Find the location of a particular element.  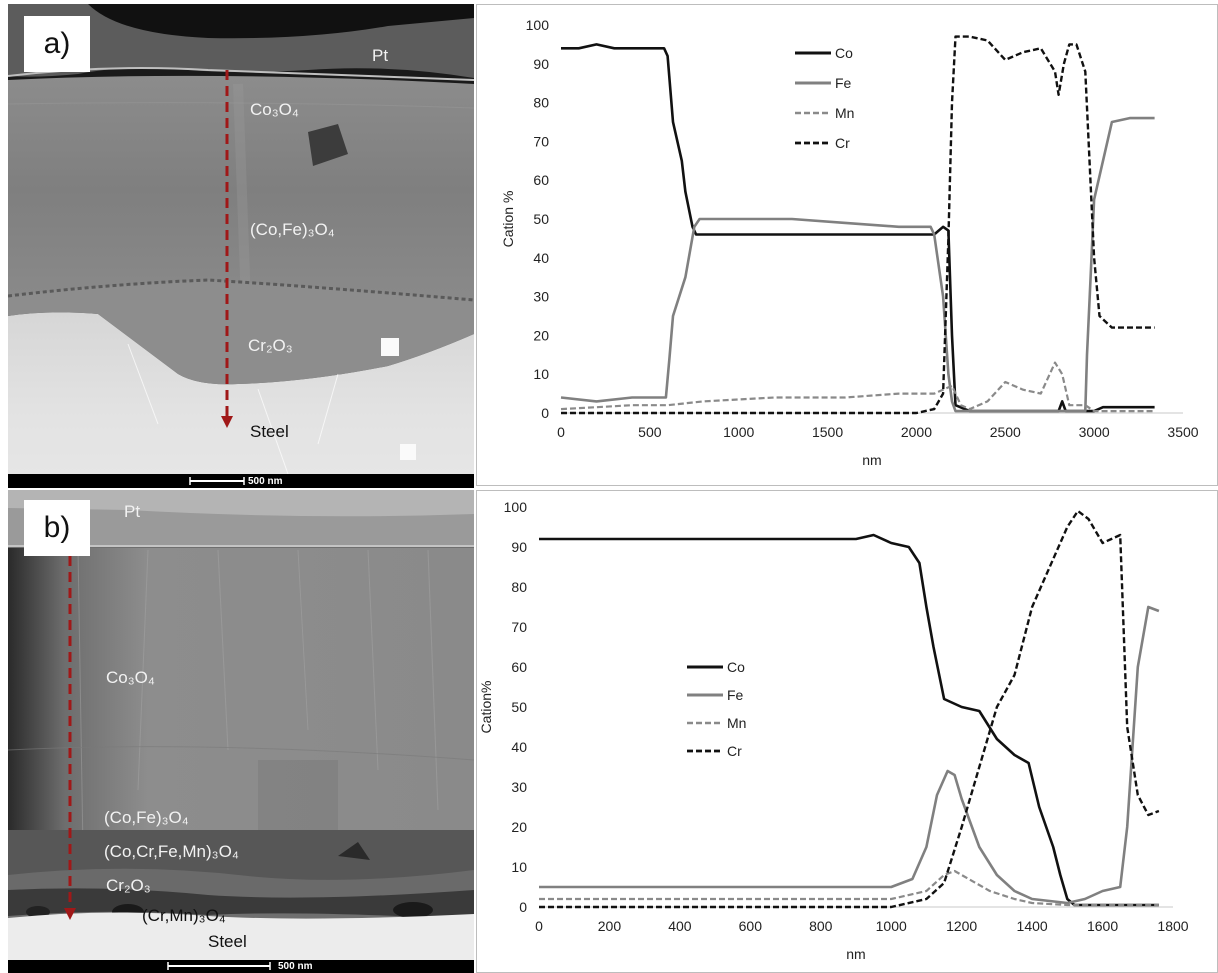

label-pt-b: Pt is located at coordinates (132, 511).